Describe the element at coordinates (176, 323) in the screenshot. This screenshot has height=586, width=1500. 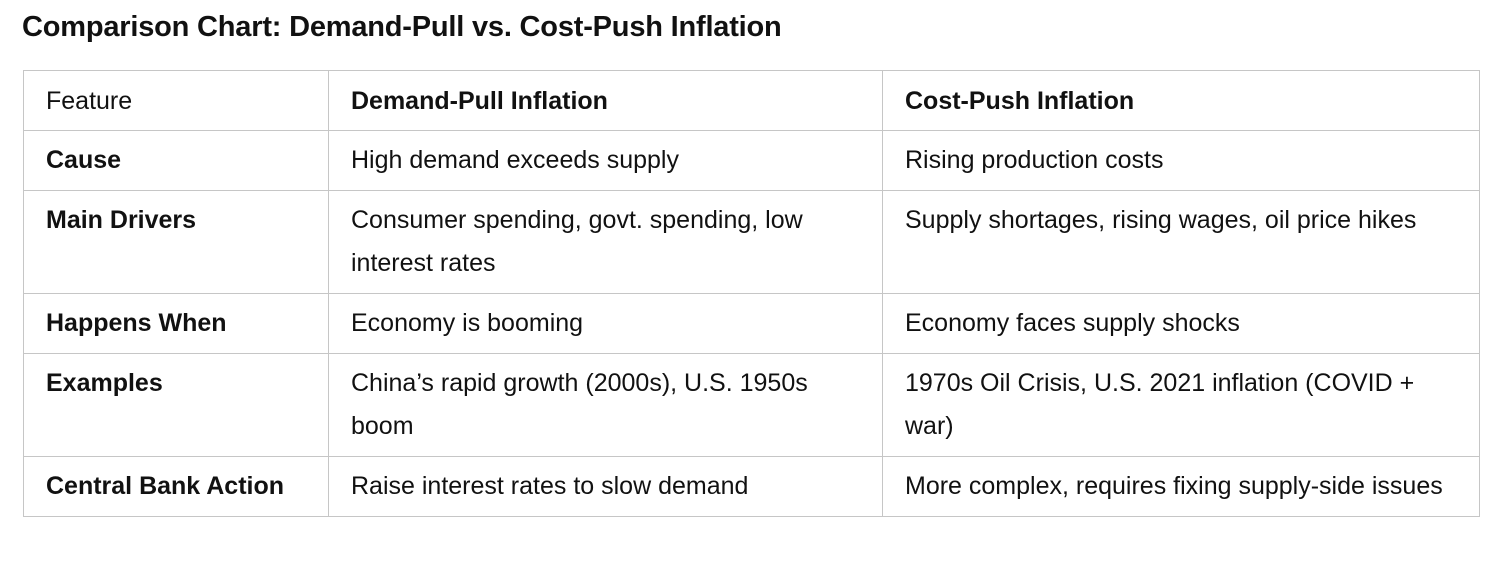
I see `row-label-happens-when: Happens When` at that location.